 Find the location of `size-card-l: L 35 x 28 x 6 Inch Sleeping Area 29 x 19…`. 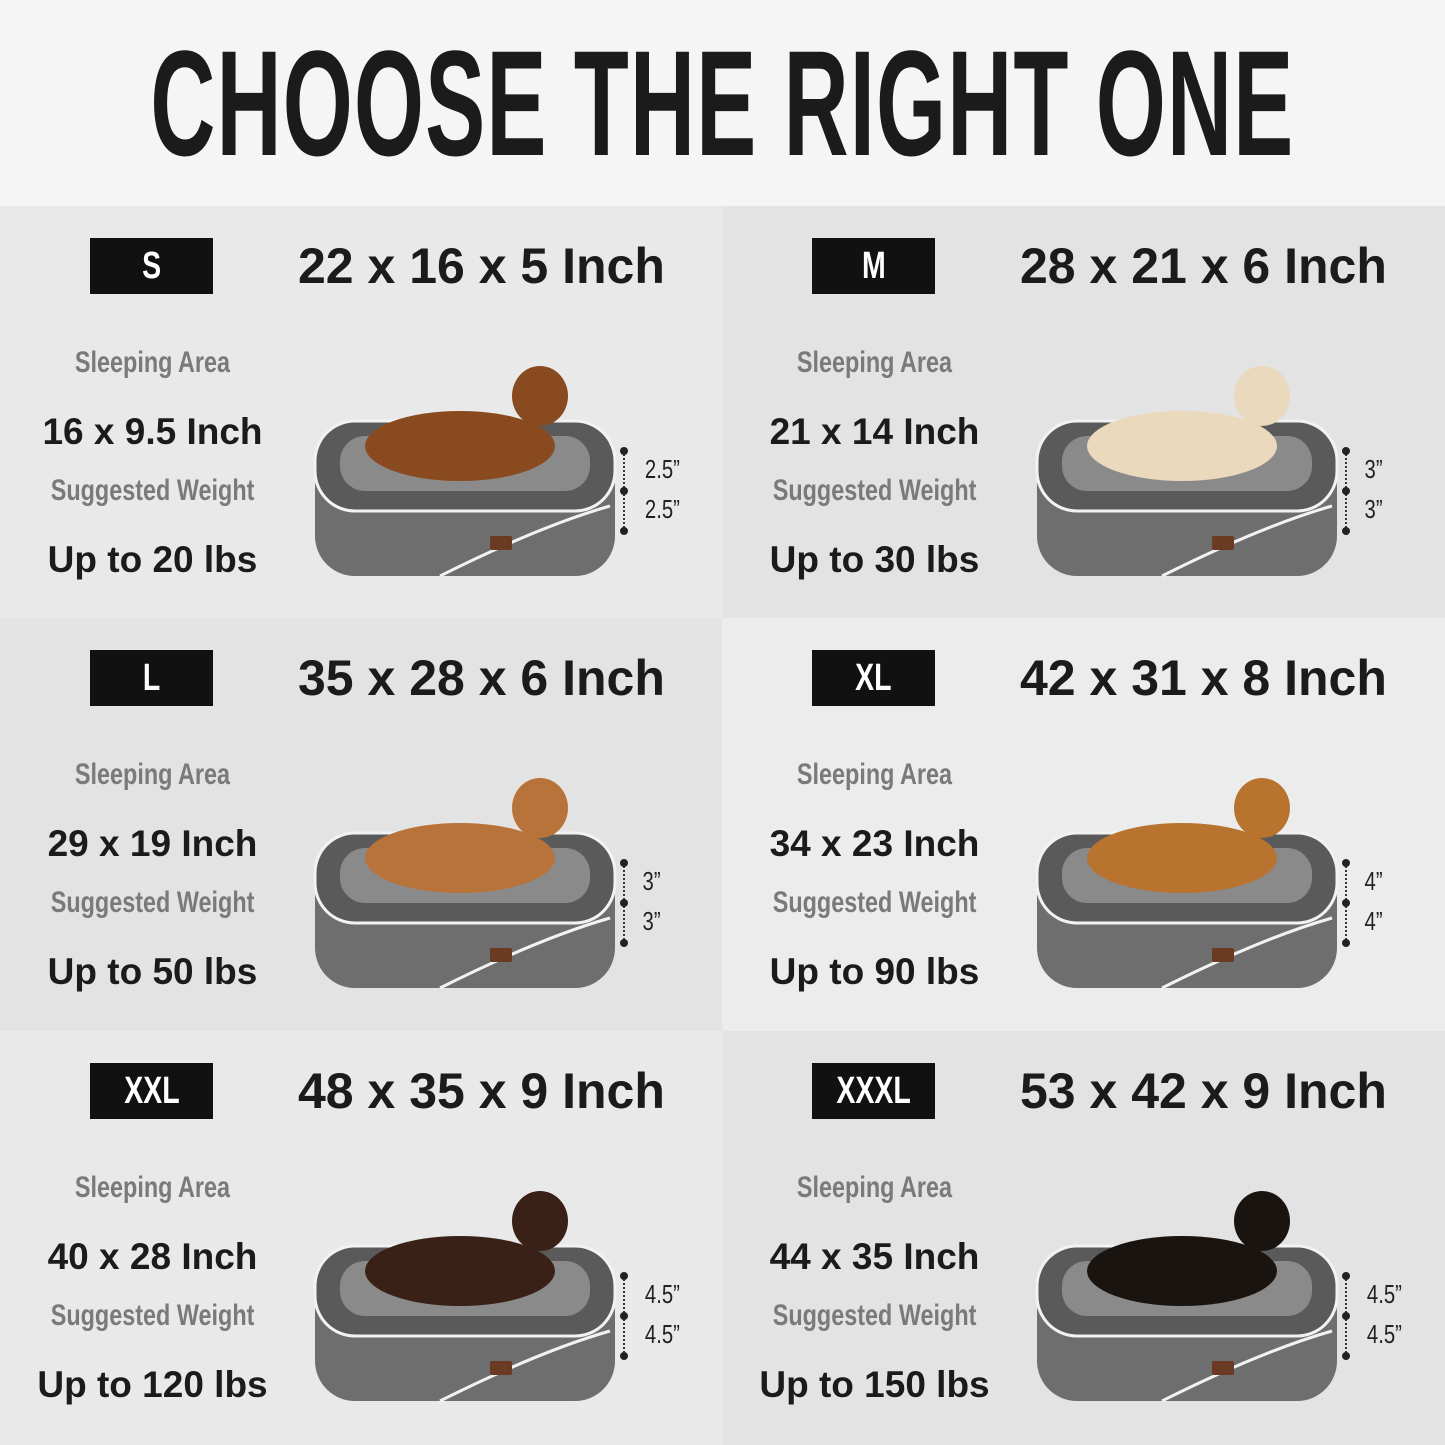

size-card-l: L 35 x 28 x 6 Inch Sleeping Area 29 x 19… is located at coordinates (361, 824).